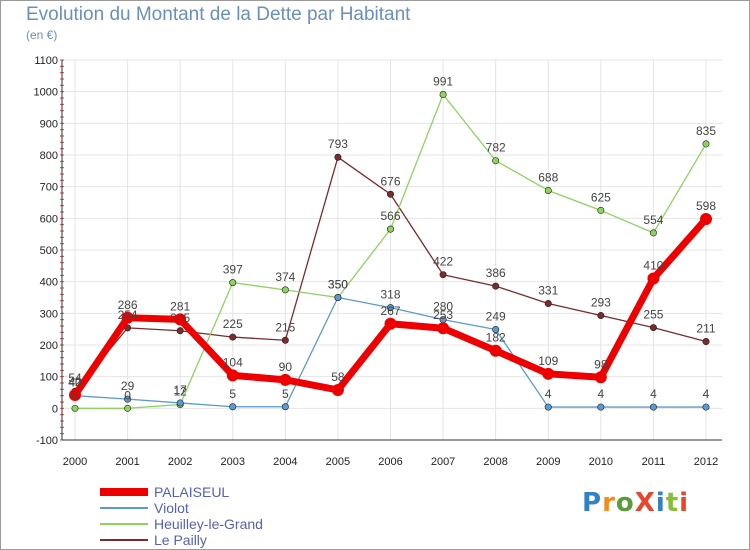 The width and height of the screenshot is (750, 550). Describe the element at coordinates (124, 492) in the screenshot. I see `legend-swatch-palaiseul` at that location.